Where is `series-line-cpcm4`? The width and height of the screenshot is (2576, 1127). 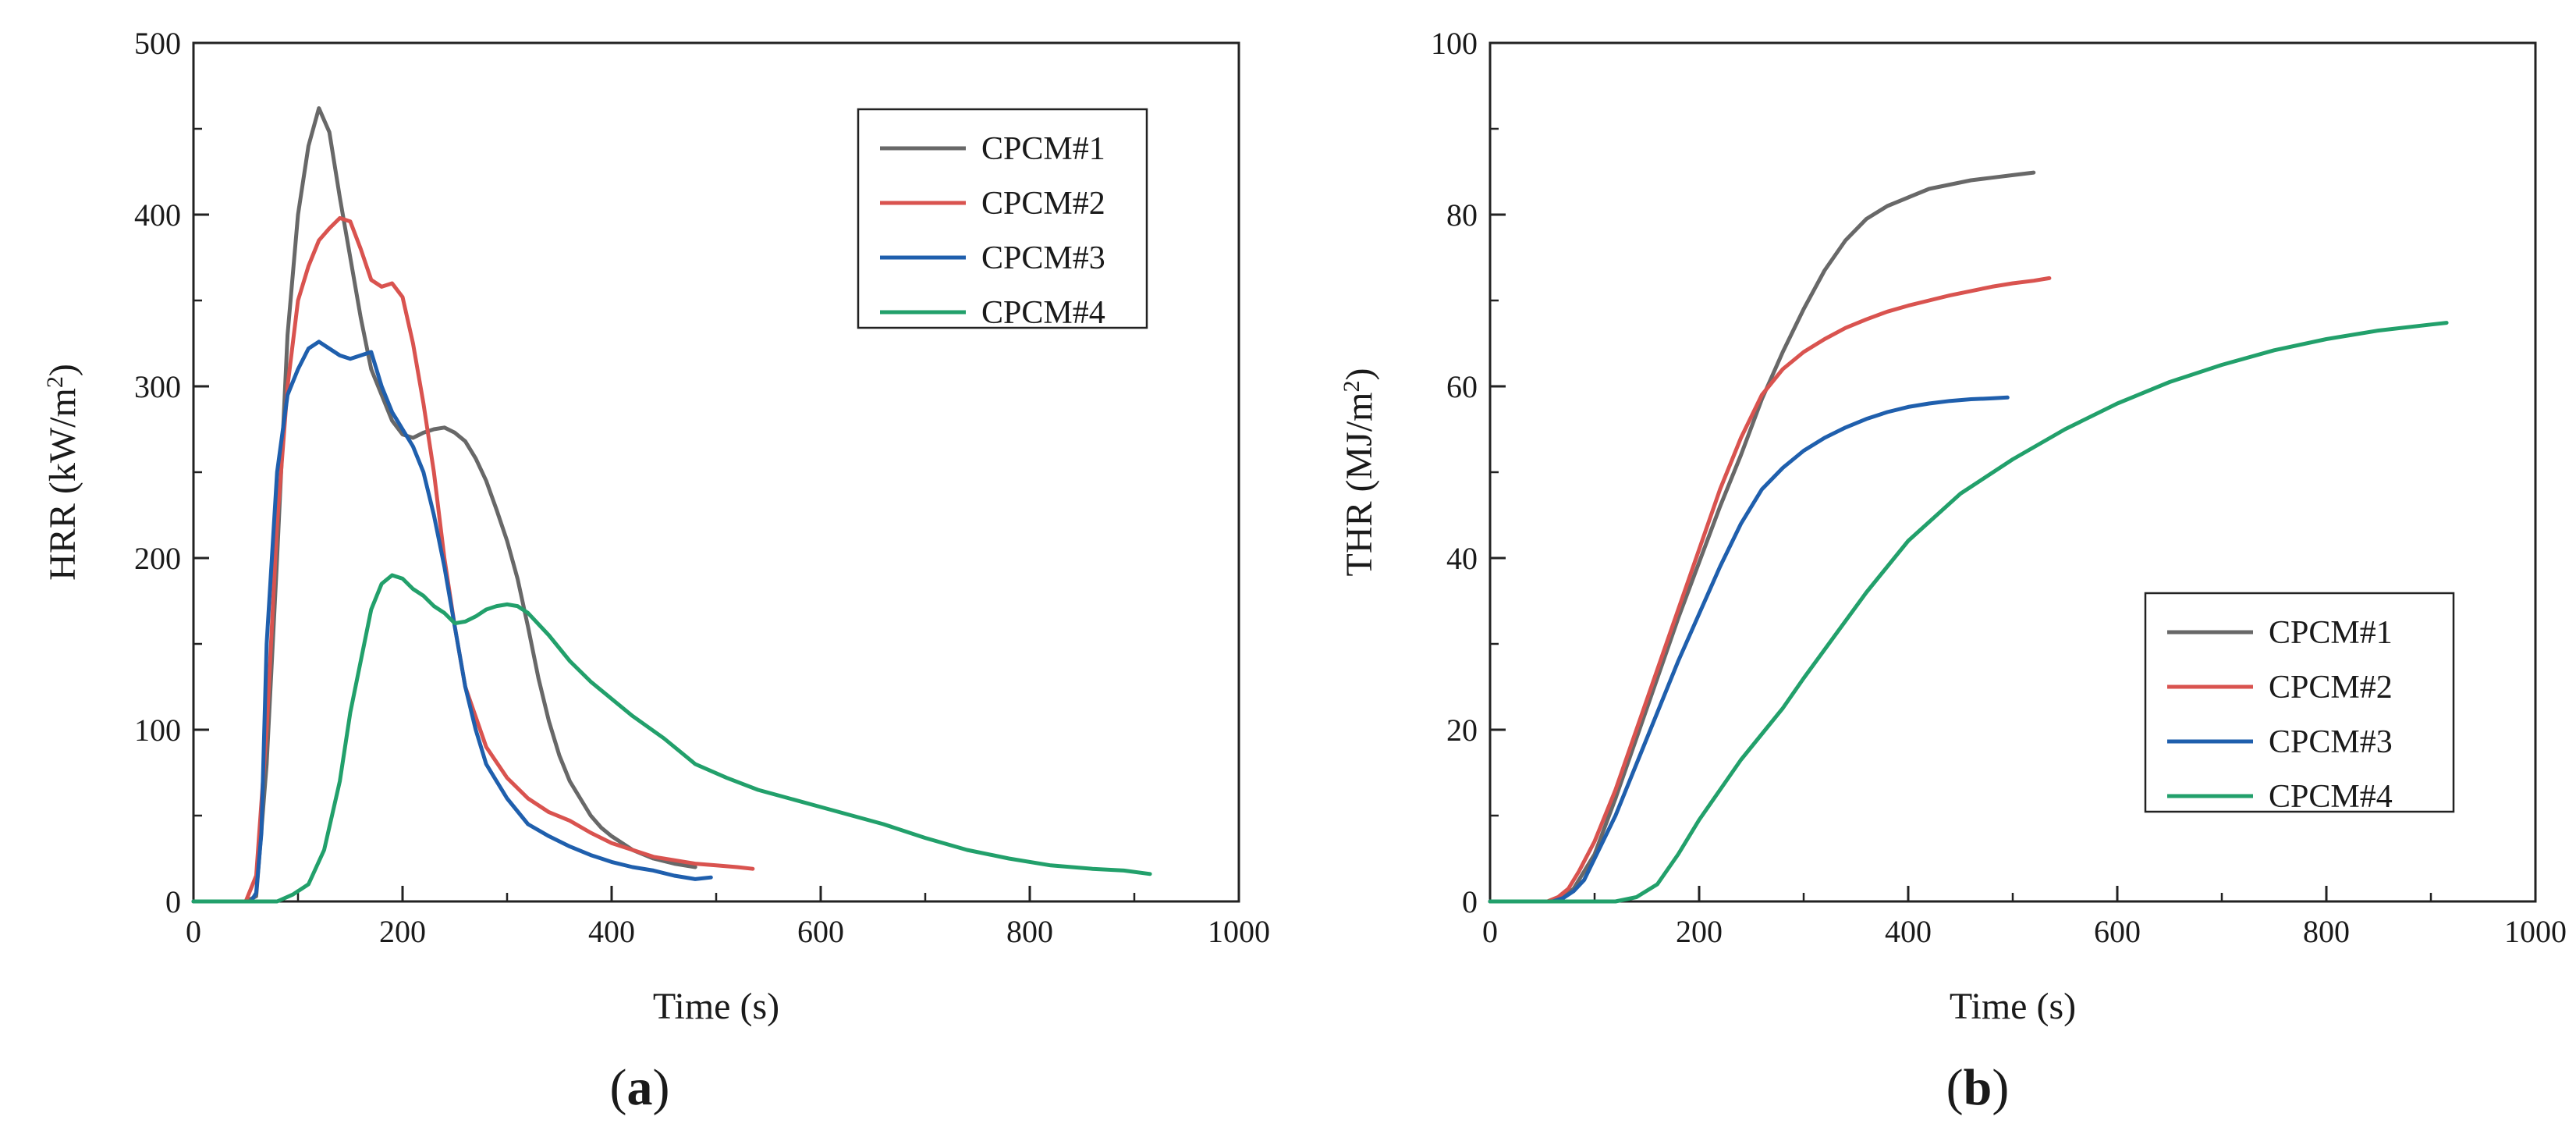
series-line-cpcm4 is located at coordinates (671, 738).